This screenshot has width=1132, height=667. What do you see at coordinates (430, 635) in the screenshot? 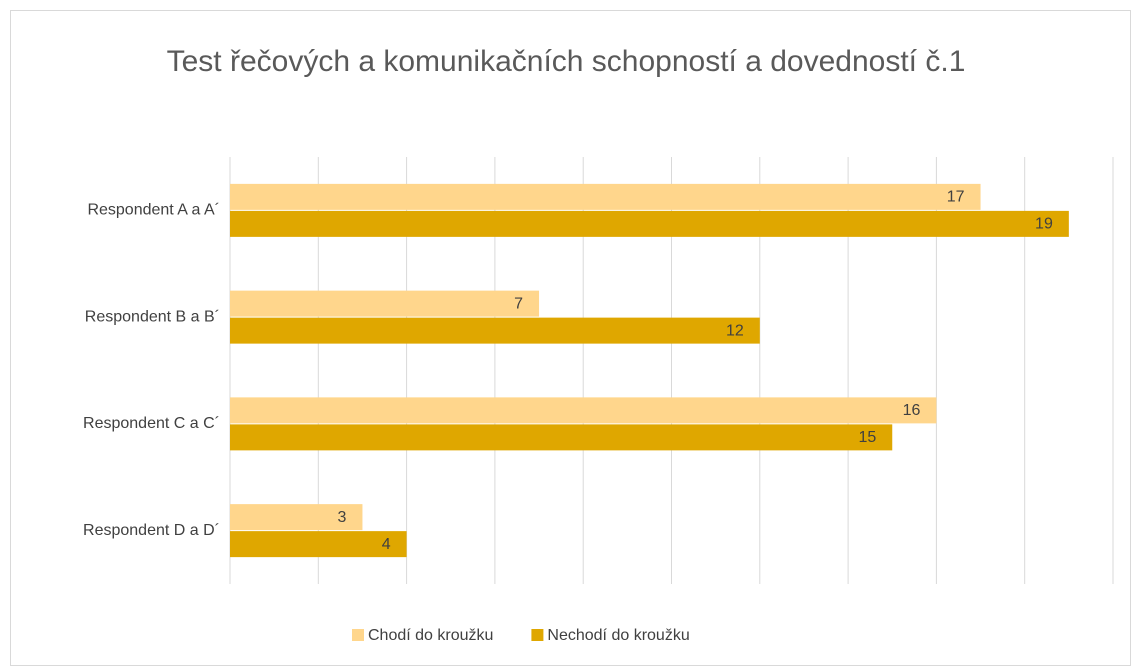
I see `legend-label: Chodí do kroužku` at bounding box center [430, 635].